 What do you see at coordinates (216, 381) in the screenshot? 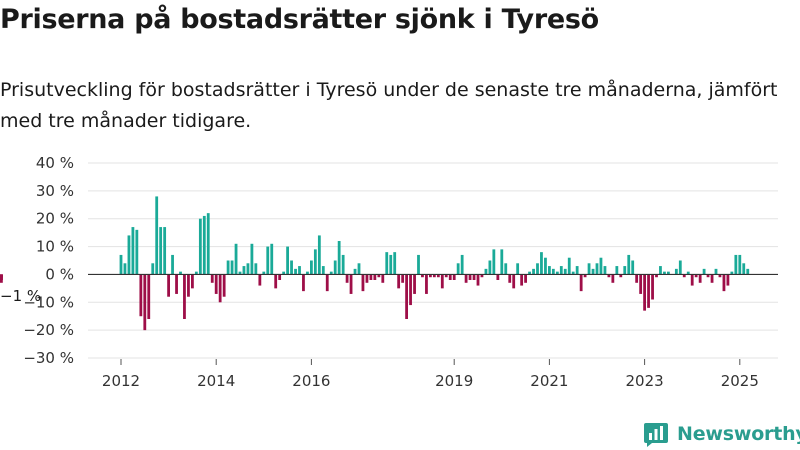
I see `x-tick-label: 2014` at bounding box center [216, 381].